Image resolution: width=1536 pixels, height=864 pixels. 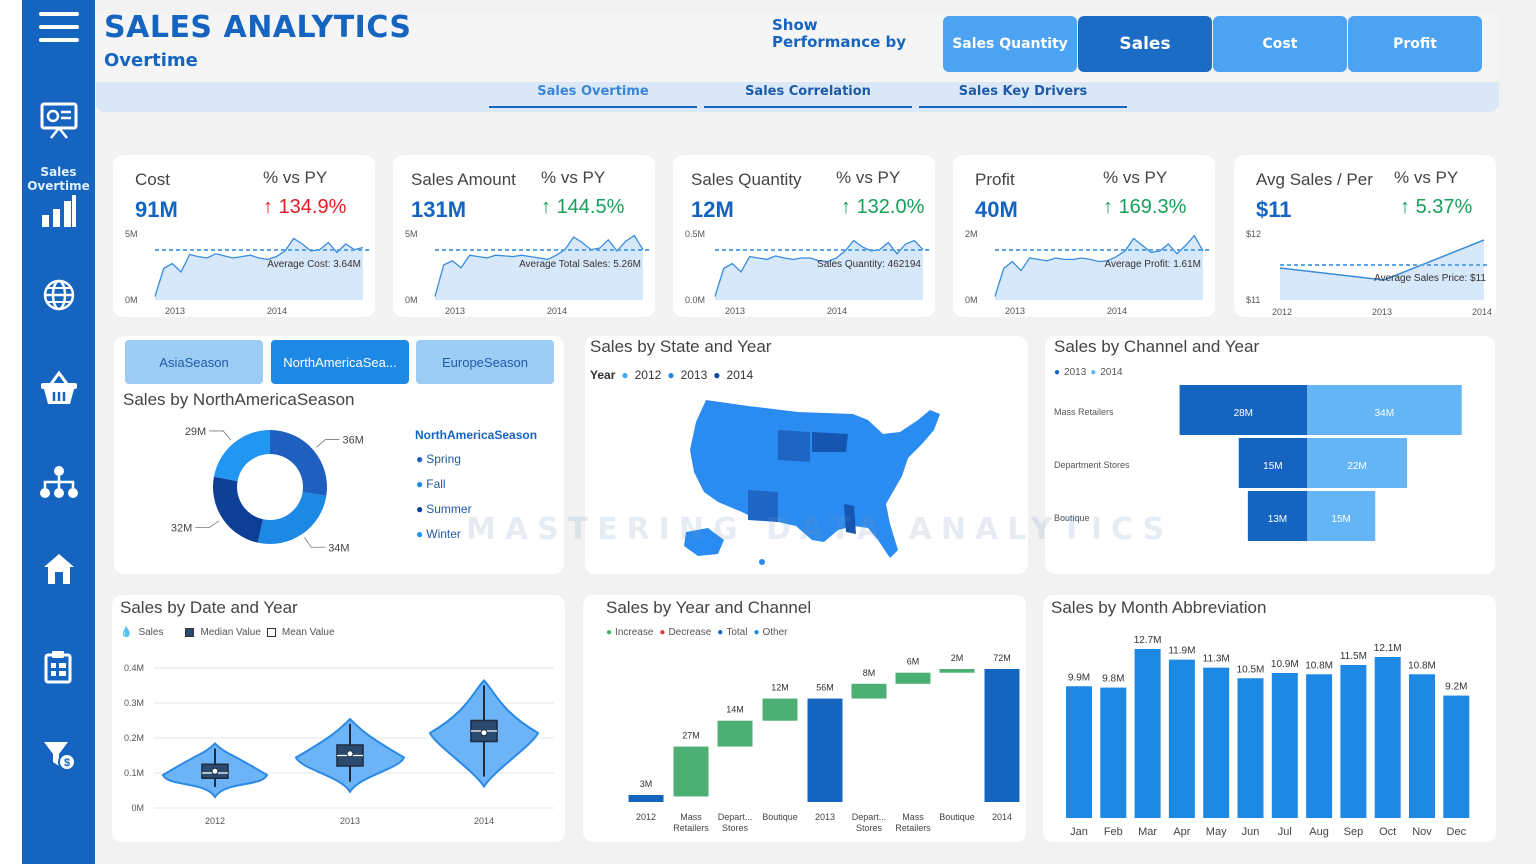 I want to click on toggle-sales: Sales, so click(x=1145, y=44).